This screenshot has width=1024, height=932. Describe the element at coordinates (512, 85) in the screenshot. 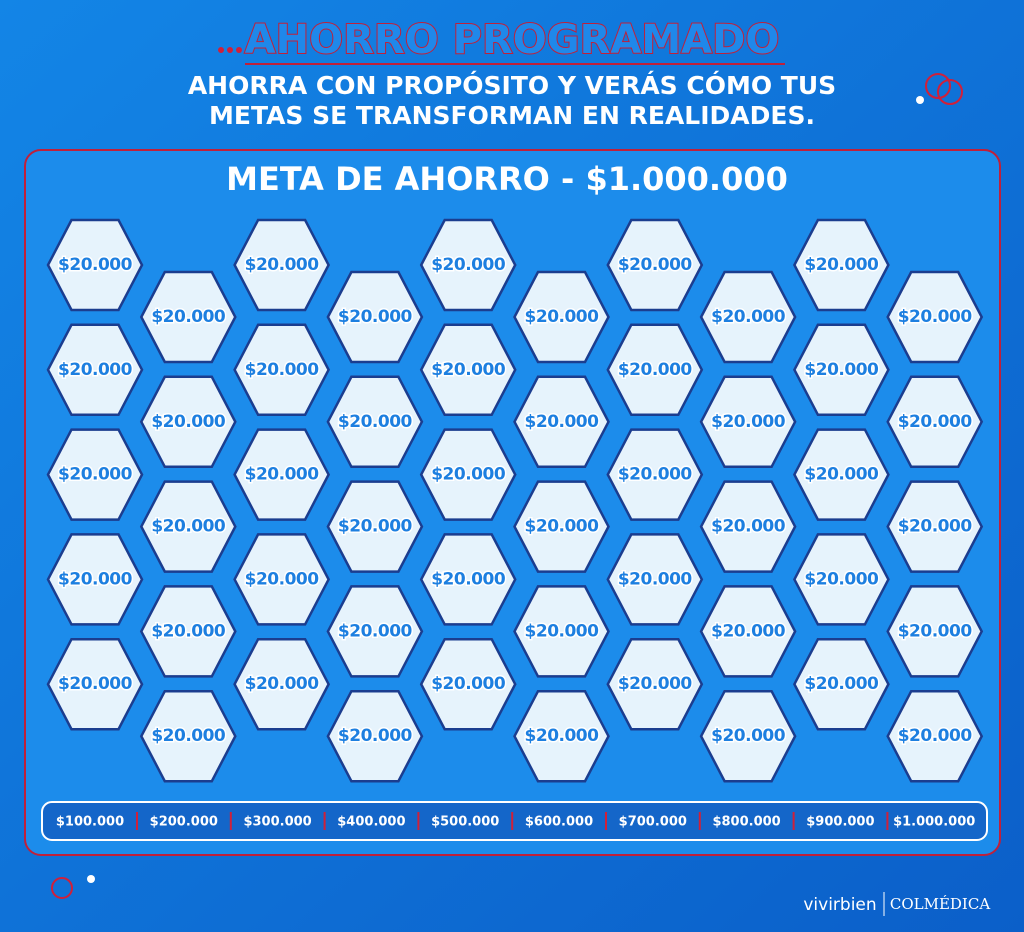

I see `subtitle-line: AHORRA CON PROPÓSITO Y VERÁS CÓMO TUS` at that location.